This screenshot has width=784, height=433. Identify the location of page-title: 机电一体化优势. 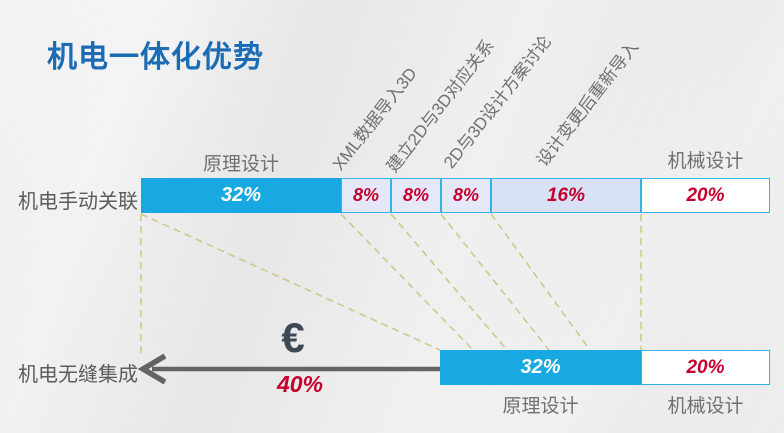
(155, 57).